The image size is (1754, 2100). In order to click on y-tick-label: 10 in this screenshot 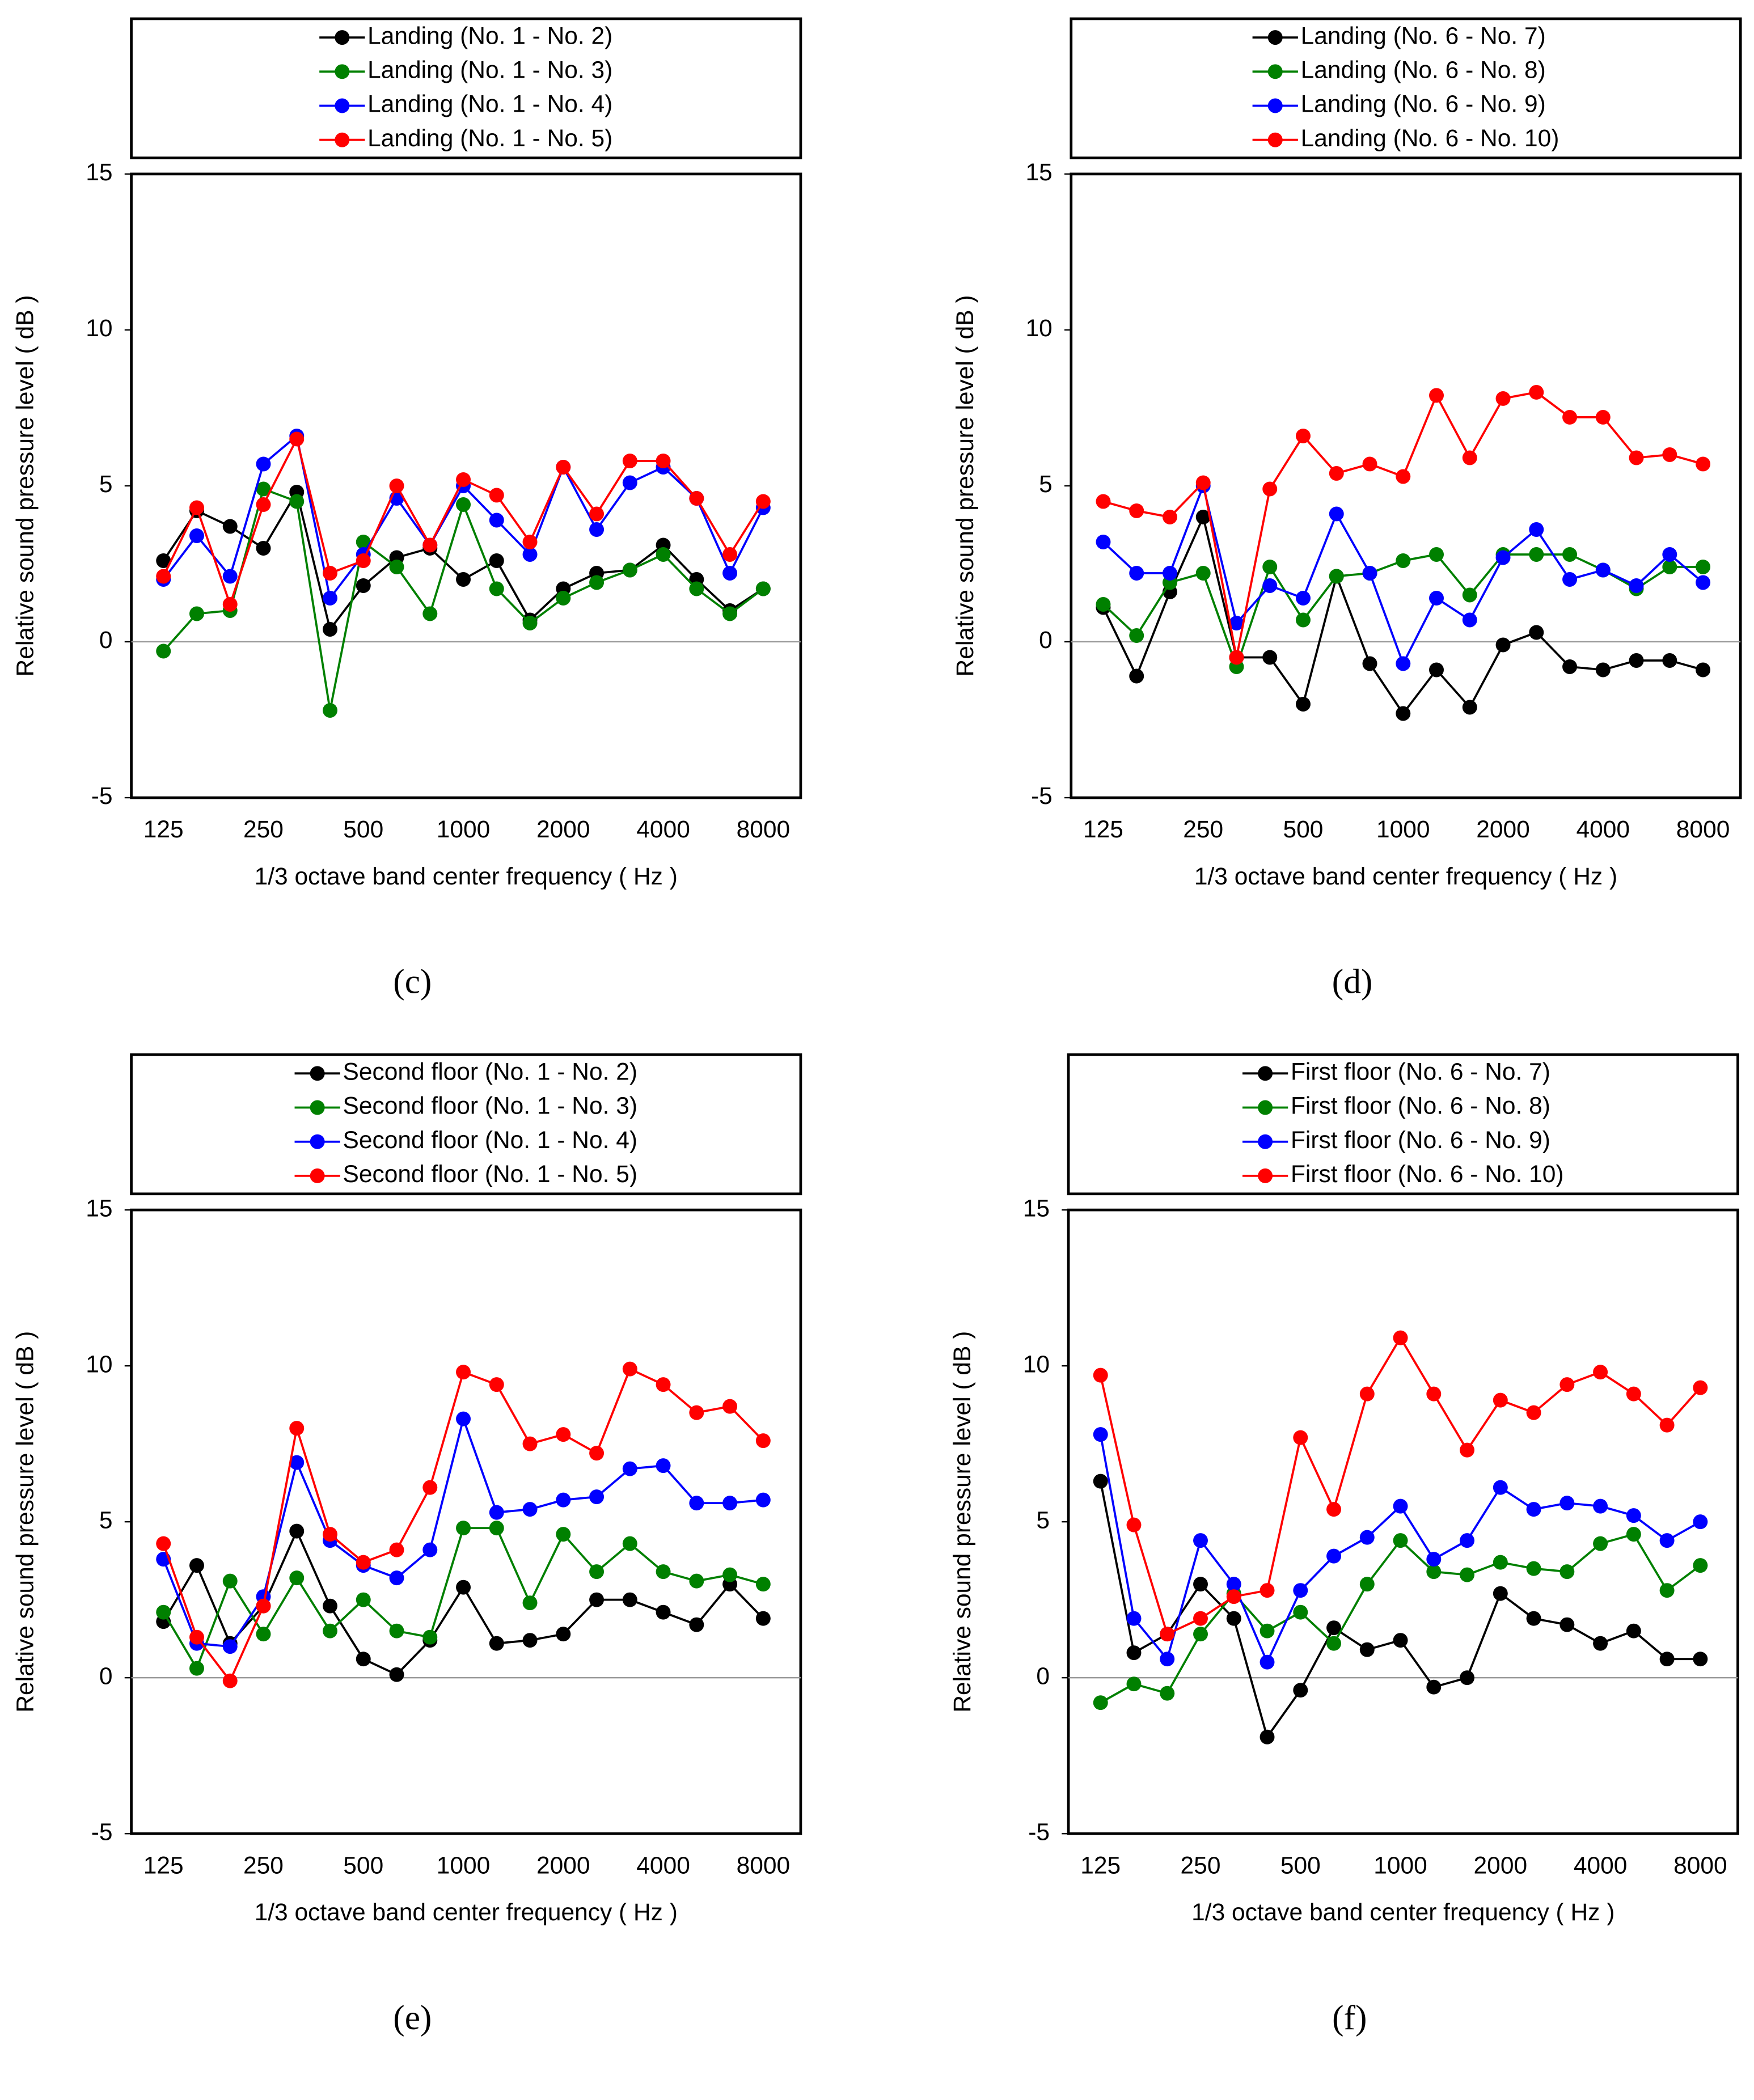, I will do `click(99, 328)`.